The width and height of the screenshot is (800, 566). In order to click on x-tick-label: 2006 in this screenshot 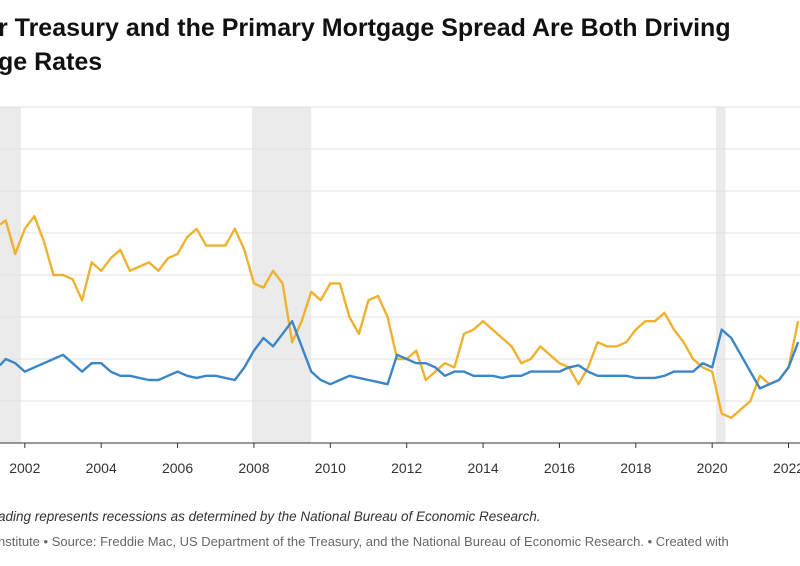, I will do `click(177, 468)`.